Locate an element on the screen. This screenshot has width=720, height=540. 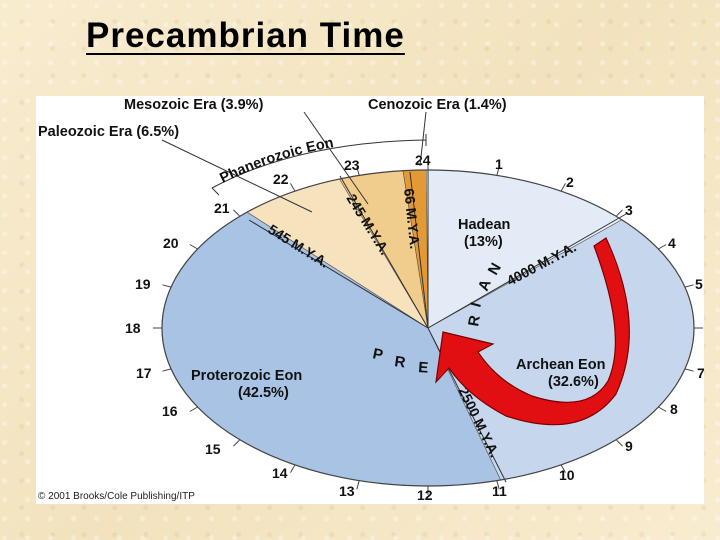
hour-label-14: 14 is located at coordinates (280, 473).